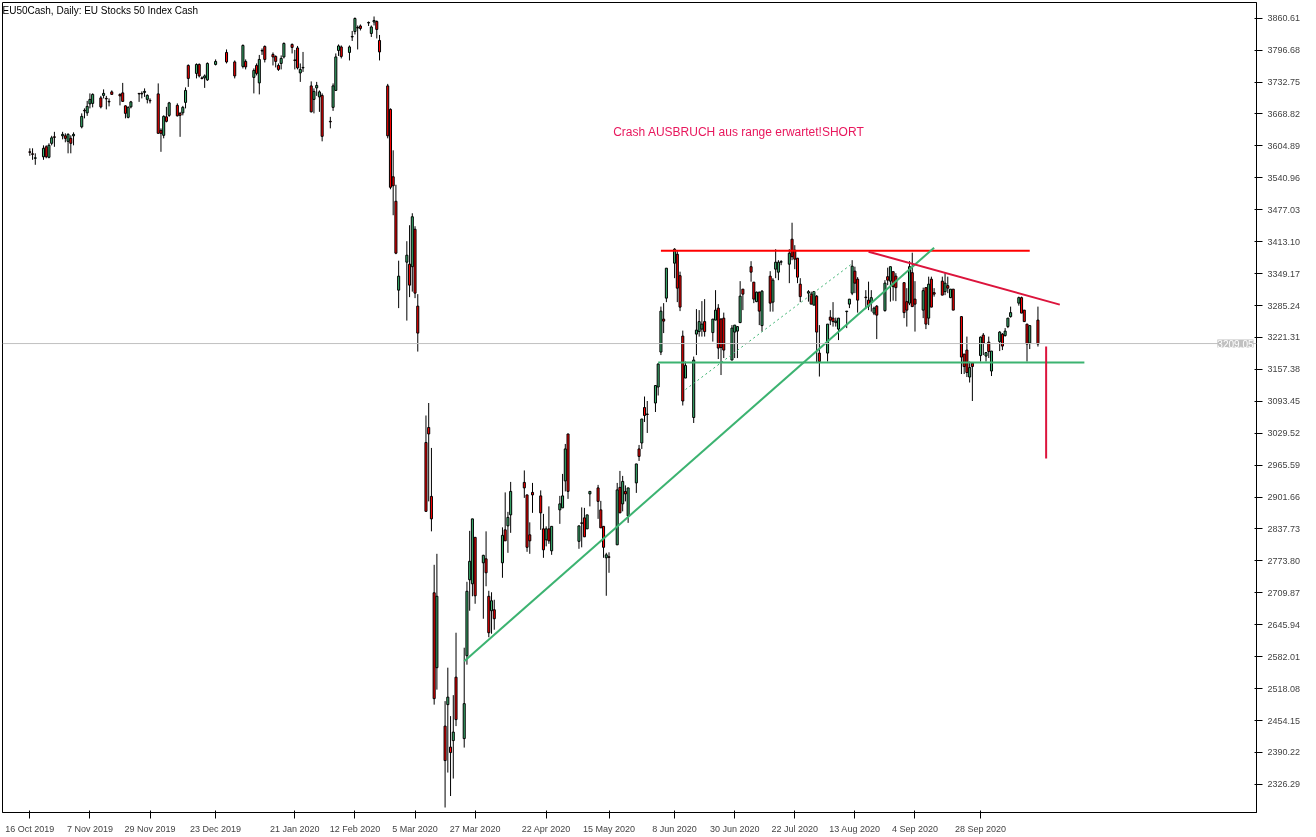 The image size is (1316, 837). Describe the element at coordinates (1284, 305) in the screenshot. I see `y-tick-label: 3285.24` at that location.